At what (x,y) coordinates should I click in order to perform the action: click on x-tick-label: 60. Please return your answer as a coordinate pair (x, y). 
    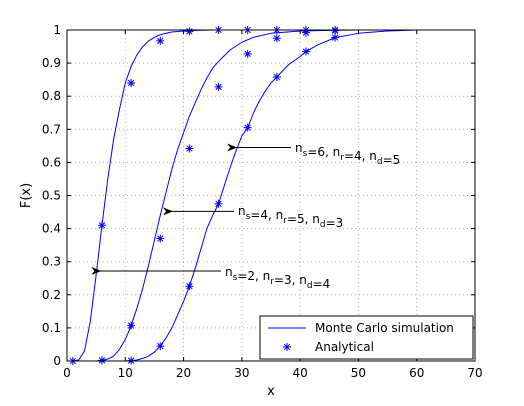
    Looking at the image, I should click on (416, 373).